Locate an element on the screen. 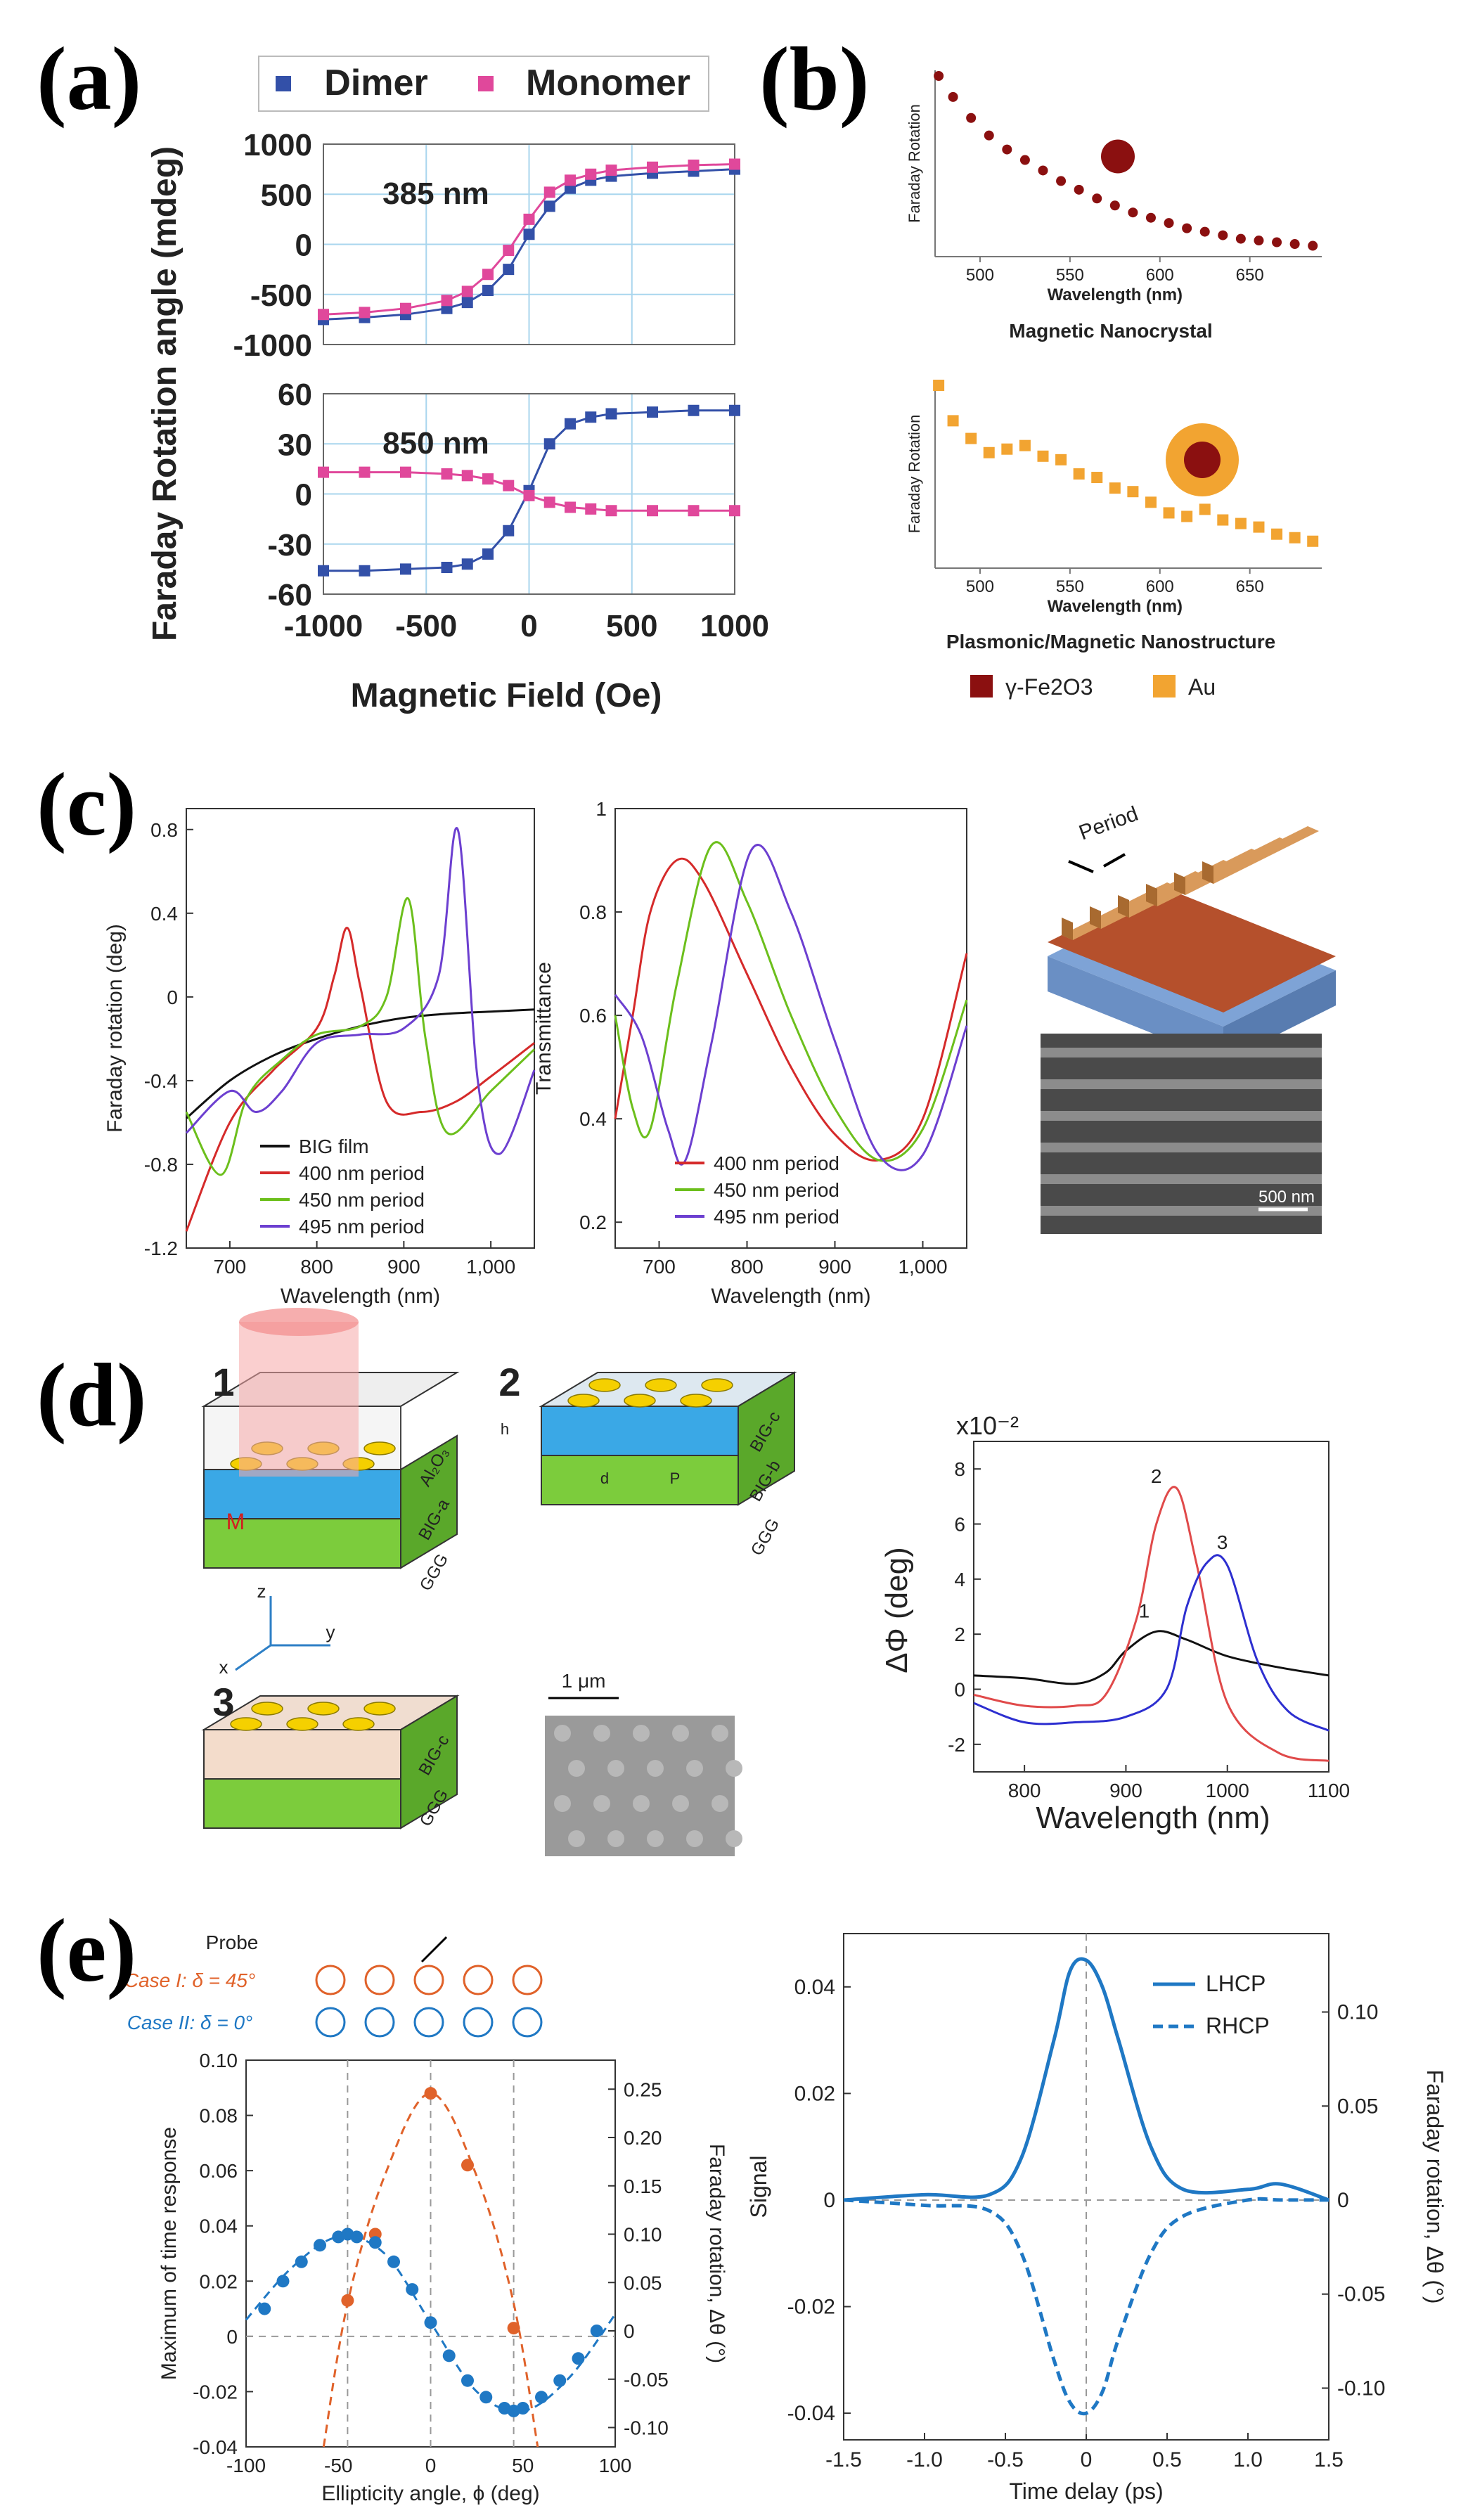  laser-beam-top is located at coordinates (299, 1322).